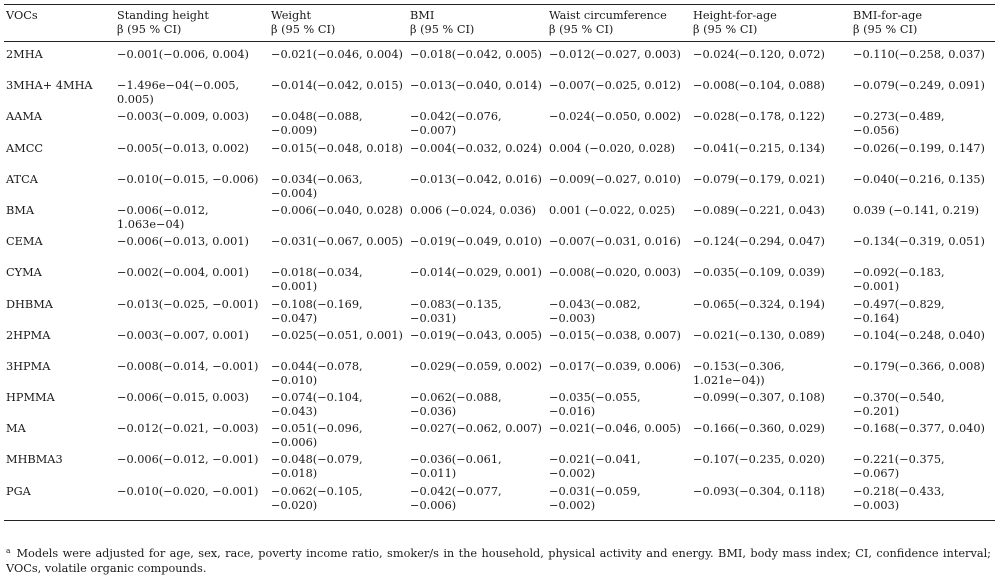 This screenshot has width=999, height=582. Describe the element at coordinates (317, 467) in the screenshot. I see `cell-weight: −0.048(−0.079, −0.018)` at that location.